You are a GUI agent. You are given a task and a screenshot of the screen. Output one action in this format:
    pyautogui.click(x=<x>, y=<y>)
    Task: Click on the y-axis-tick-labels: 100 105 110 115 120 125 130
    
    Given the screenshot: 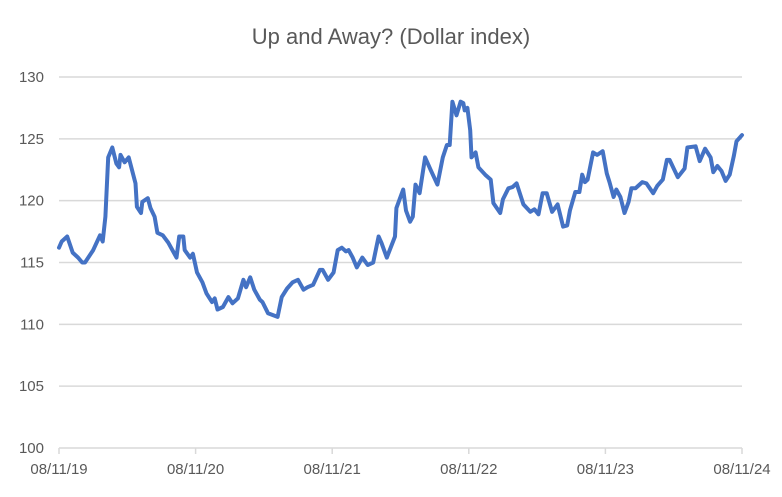 What is the action you would take?
    pyautogui.click(x=31, y=263)
    